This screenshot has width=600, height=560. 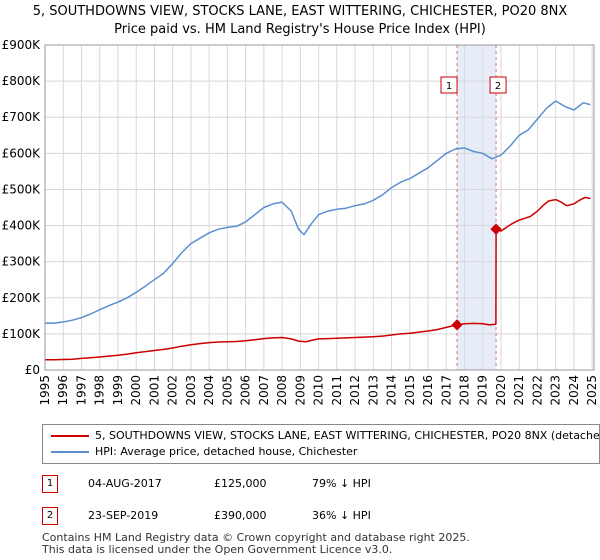 What do you see at coordinates (410, 390) in the screenshot?
I see `x-tick-label: 2015` at bounding box center [410, 390].